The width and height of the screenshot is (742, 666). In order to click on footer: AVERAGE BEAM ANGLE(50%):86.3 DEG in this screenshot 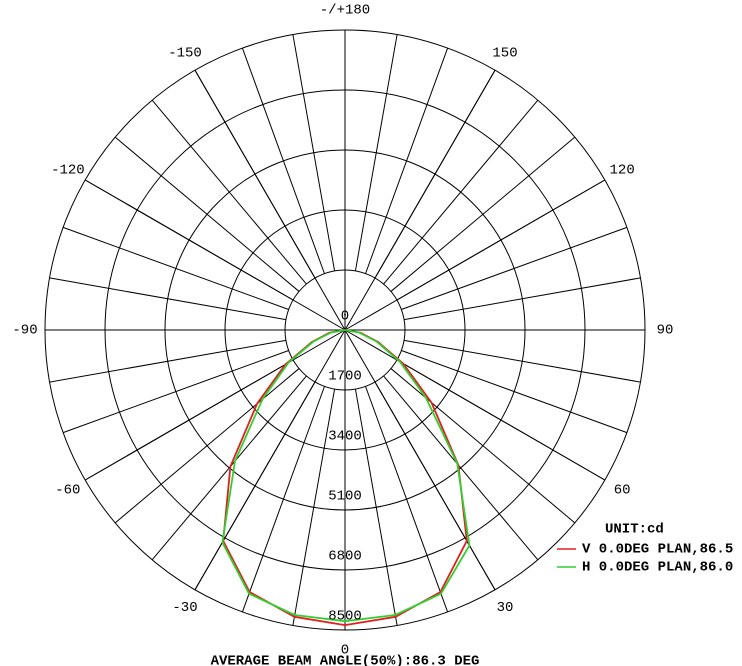, I will do `click(345, 660)`.